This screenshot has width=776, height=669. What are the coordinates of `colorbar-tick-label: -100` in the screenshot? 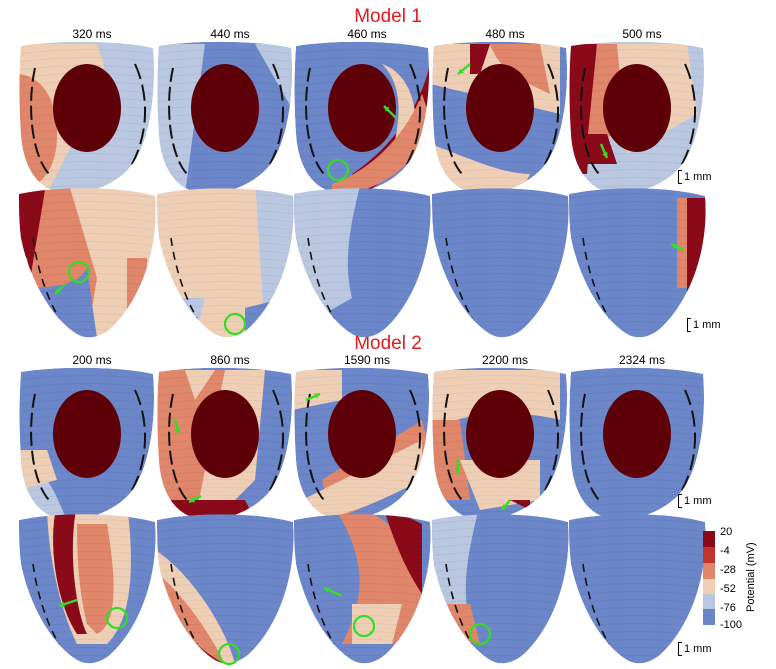 It's located at (731, 625).